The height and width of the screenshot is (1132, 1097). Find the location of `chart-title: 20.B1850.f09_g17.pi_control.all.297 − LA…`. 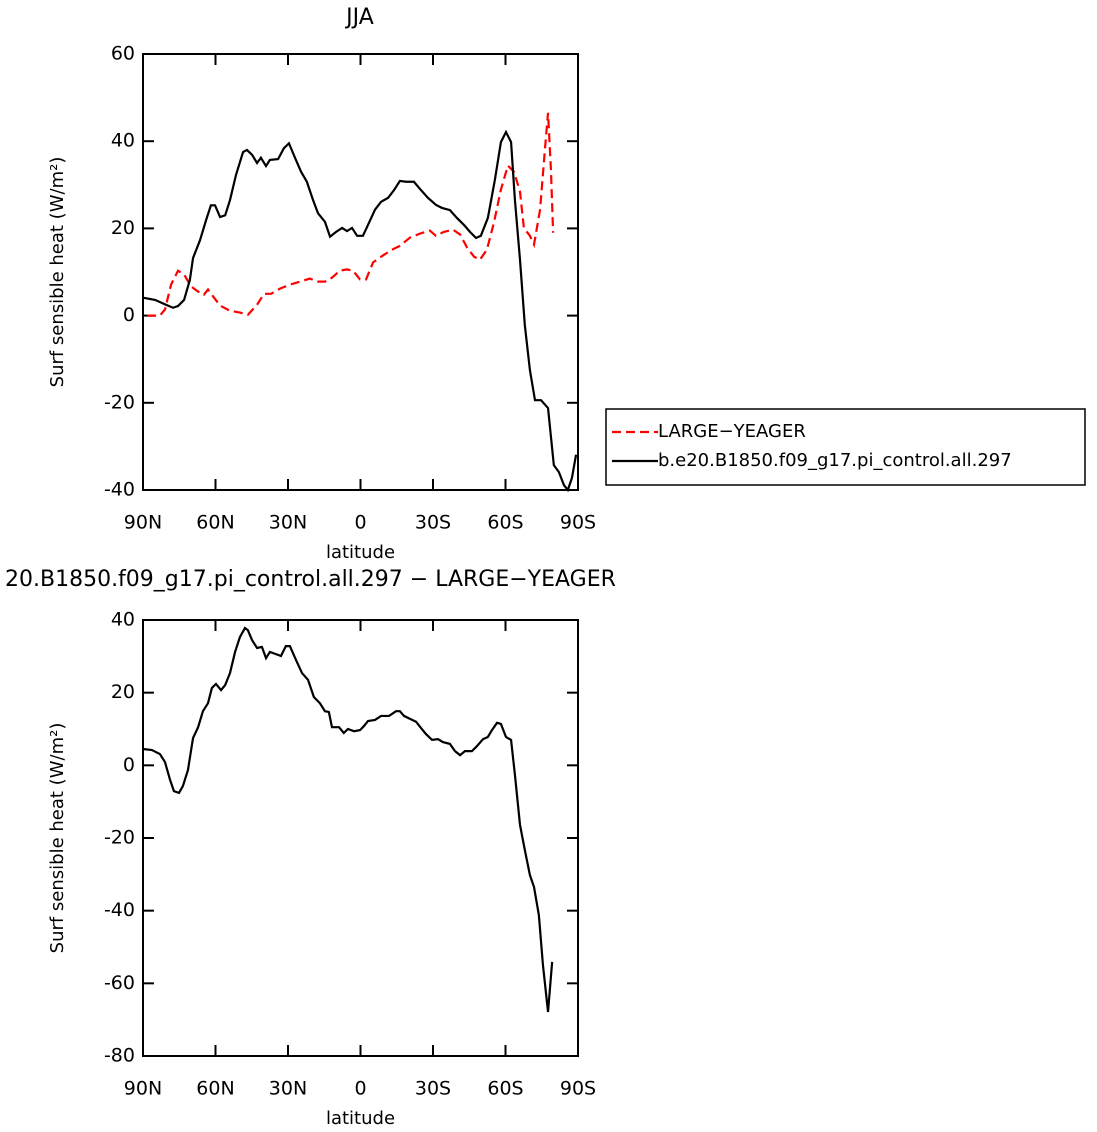

chart-title: 20.B1850.f09_g17.pi_control.all.297 − LA… is located at coordinates (310, 579).